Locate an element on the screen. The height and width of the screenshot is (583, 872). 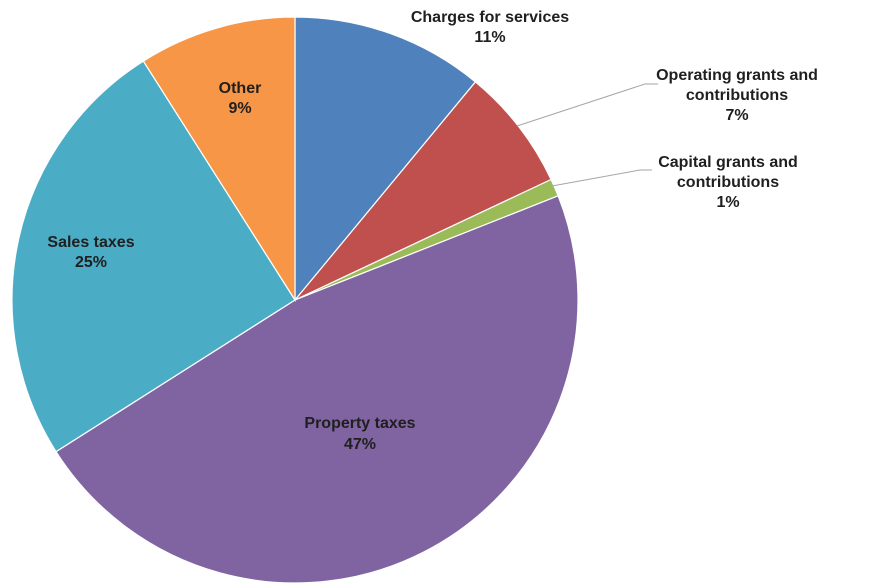
slice-label-2: Capital grants and contributions 1% is located at coordinates (728, 182).